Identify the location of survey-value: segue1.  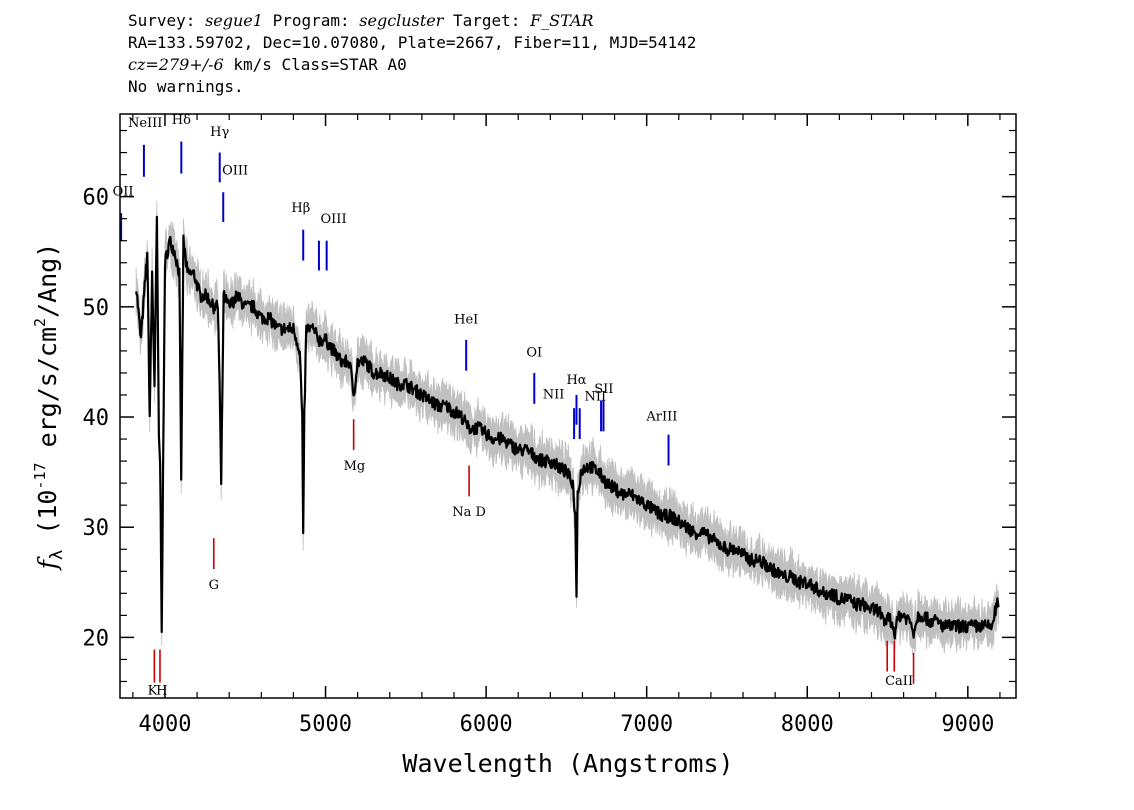
(234, 20).